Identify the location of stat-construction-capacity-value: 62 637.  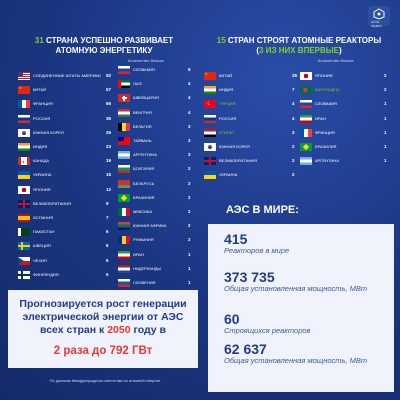
(245, 349).